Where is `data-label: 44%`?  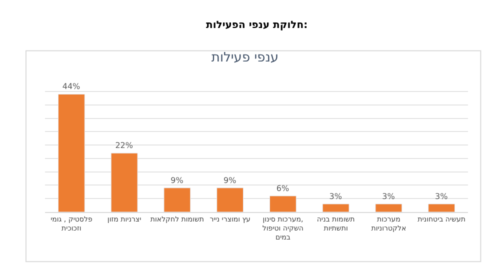
data-label: 44% is located at coordinates (71, 87).